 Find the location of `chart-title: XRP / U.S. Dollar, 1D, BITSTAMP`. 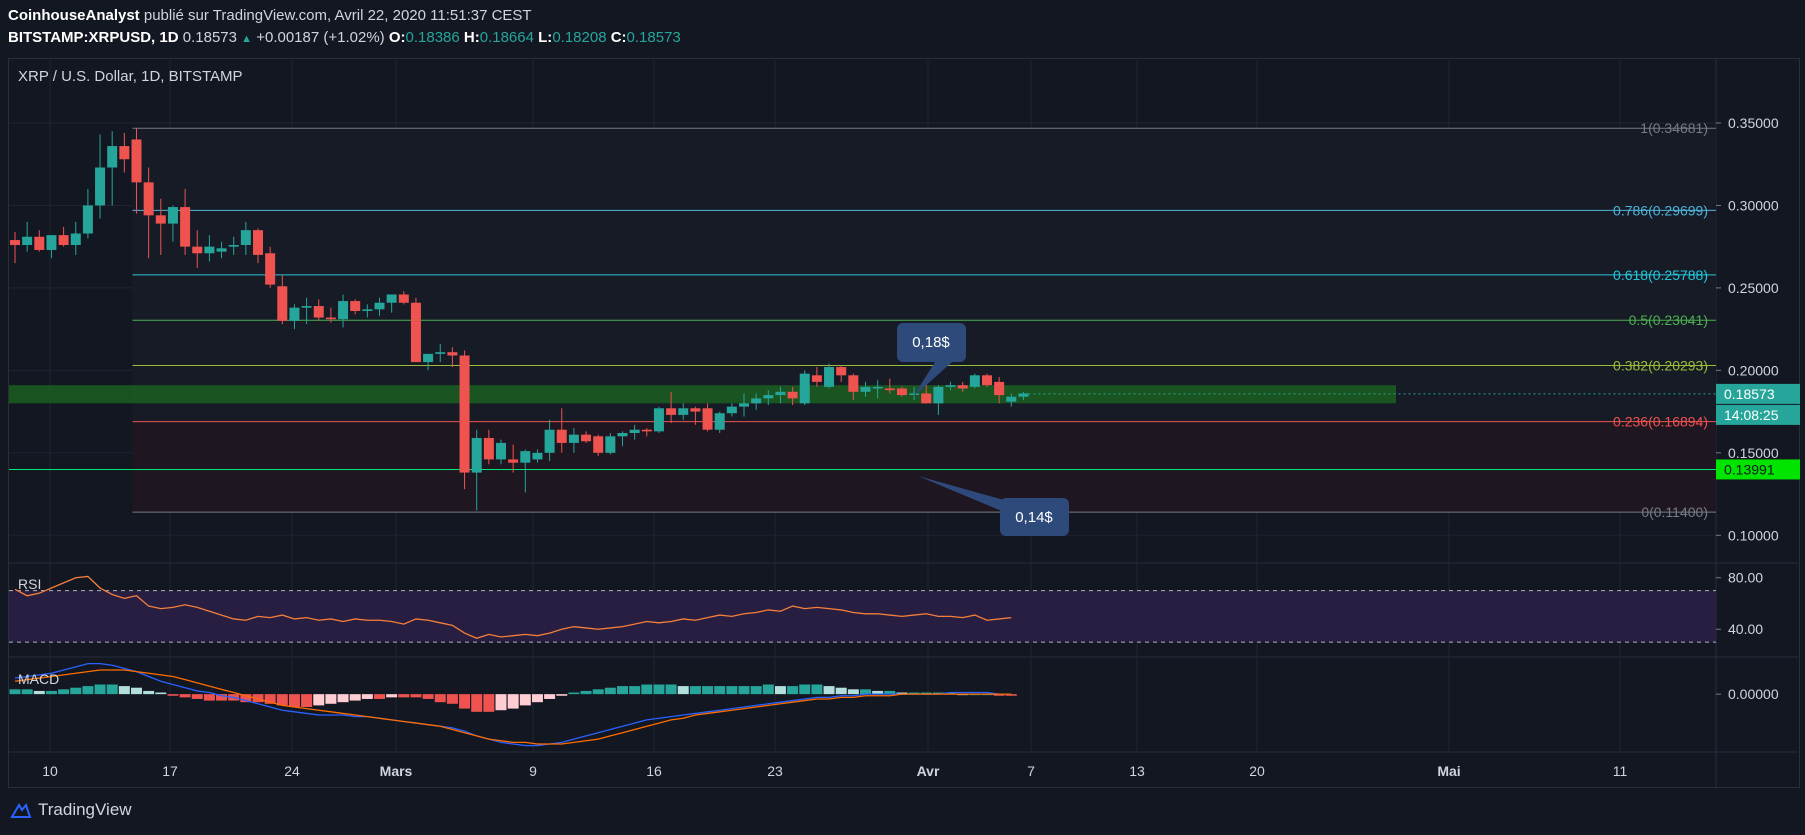

chart-title: XRP / U.S. Dollar, 1D, BITSTAMP is located at coordinates (130, 76).